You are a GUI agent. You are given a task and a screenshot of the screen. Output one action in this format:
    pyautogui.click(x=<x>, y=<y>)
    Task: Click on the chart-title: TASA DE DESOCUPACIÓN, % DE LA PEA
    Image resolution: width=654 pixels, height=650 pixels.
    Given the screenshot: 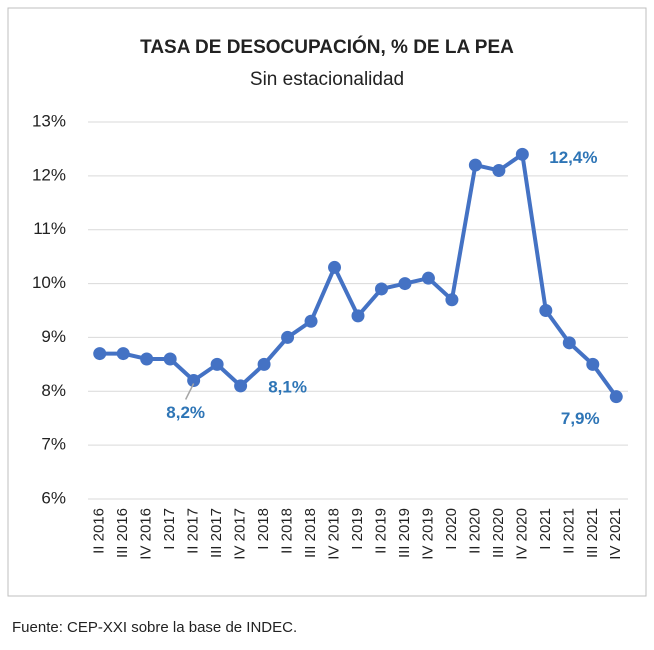 What is the action you would take?
    pyautogui.click(x=327, y=47)
    